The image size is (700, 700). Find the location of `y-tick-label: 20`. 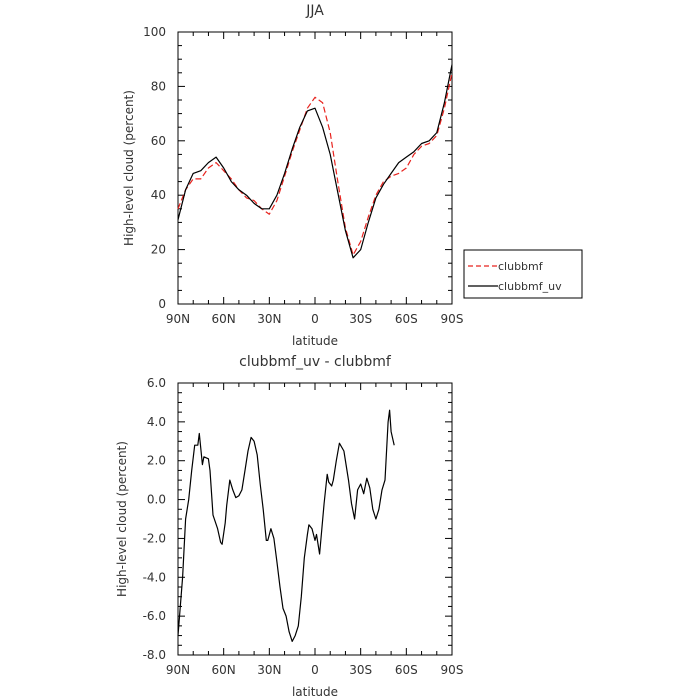

y-tick-label: 20 is located at coordinates (158, 250).